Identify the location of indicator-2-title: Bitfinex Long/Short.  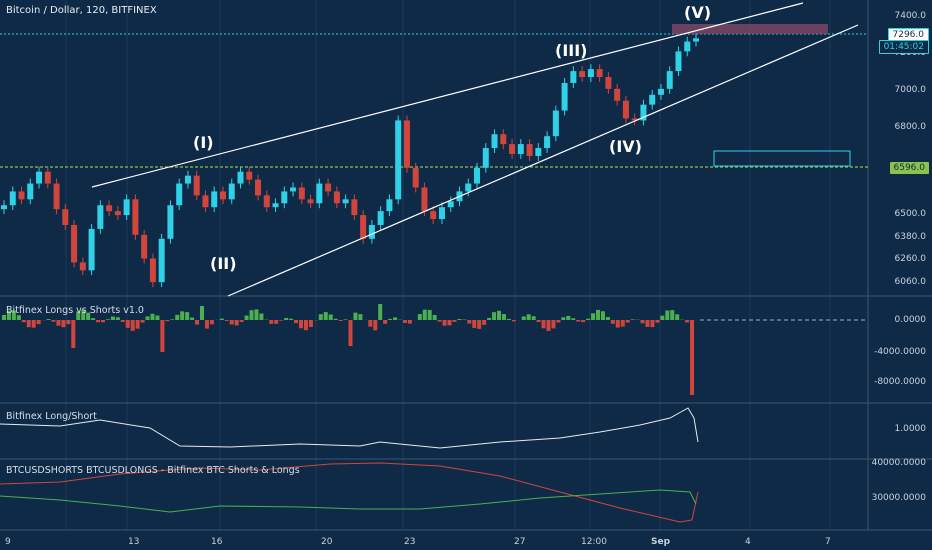
(51, 416).